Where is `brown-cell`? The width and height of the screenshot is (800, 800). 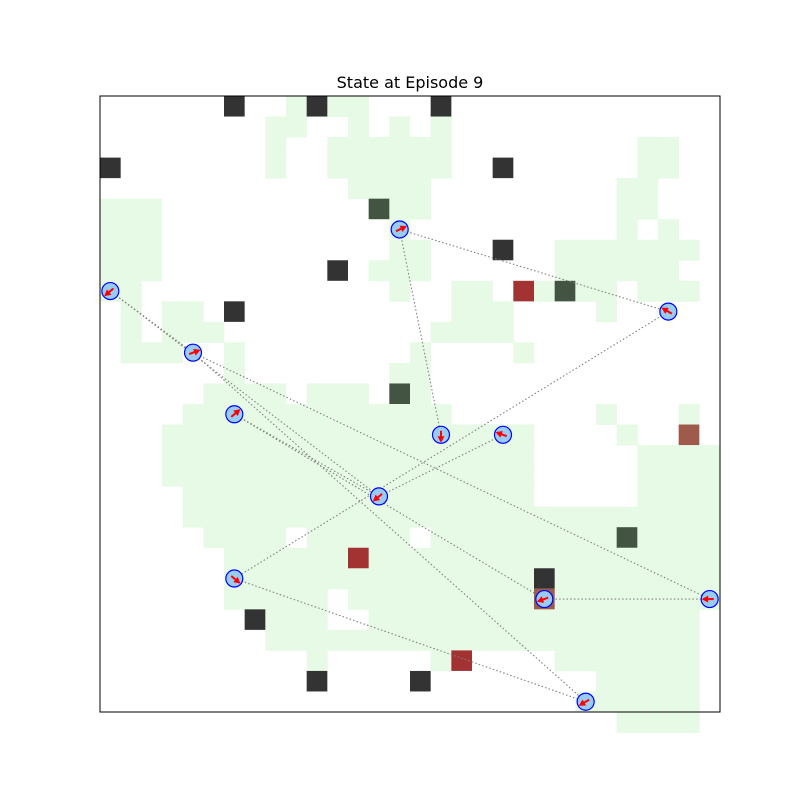 brown-cell is located at coordinates (689, 435).